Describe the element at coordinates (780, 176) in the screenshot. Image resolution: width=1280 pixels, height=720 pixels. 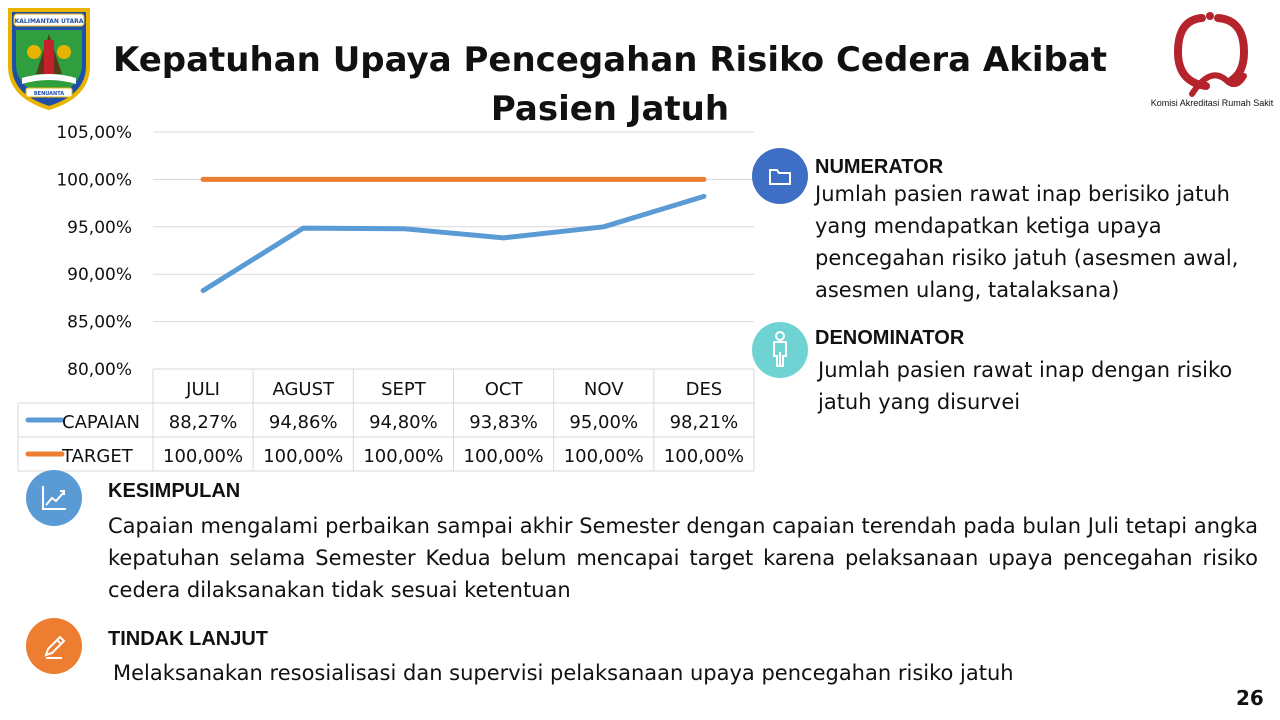
I see `folder-icon` at that location.